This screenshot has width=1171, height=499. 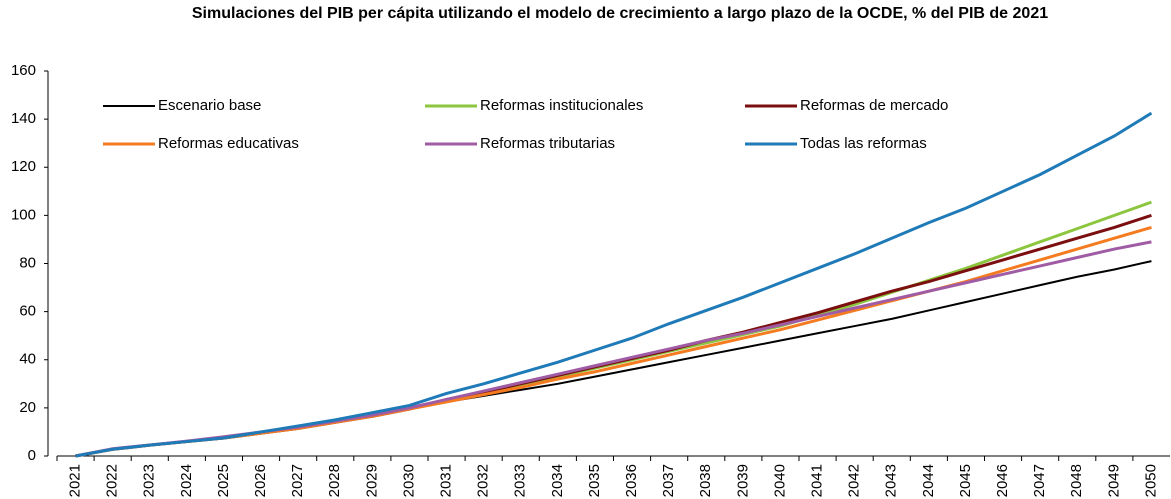 I want to click on x-tick-label: 2038, so click(x=705, y=480).